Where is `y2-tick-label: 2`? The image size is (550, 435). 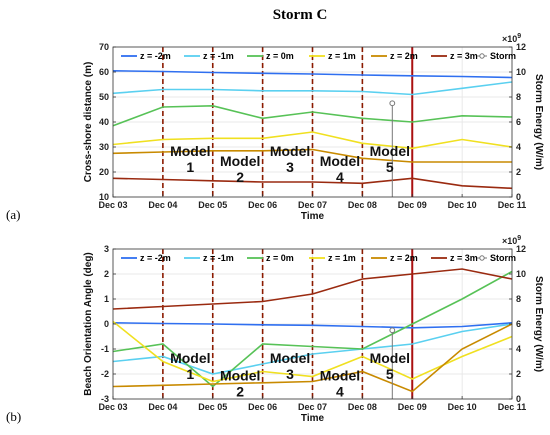
y2-tick-label: 2 is located at coordinates (518, 374).